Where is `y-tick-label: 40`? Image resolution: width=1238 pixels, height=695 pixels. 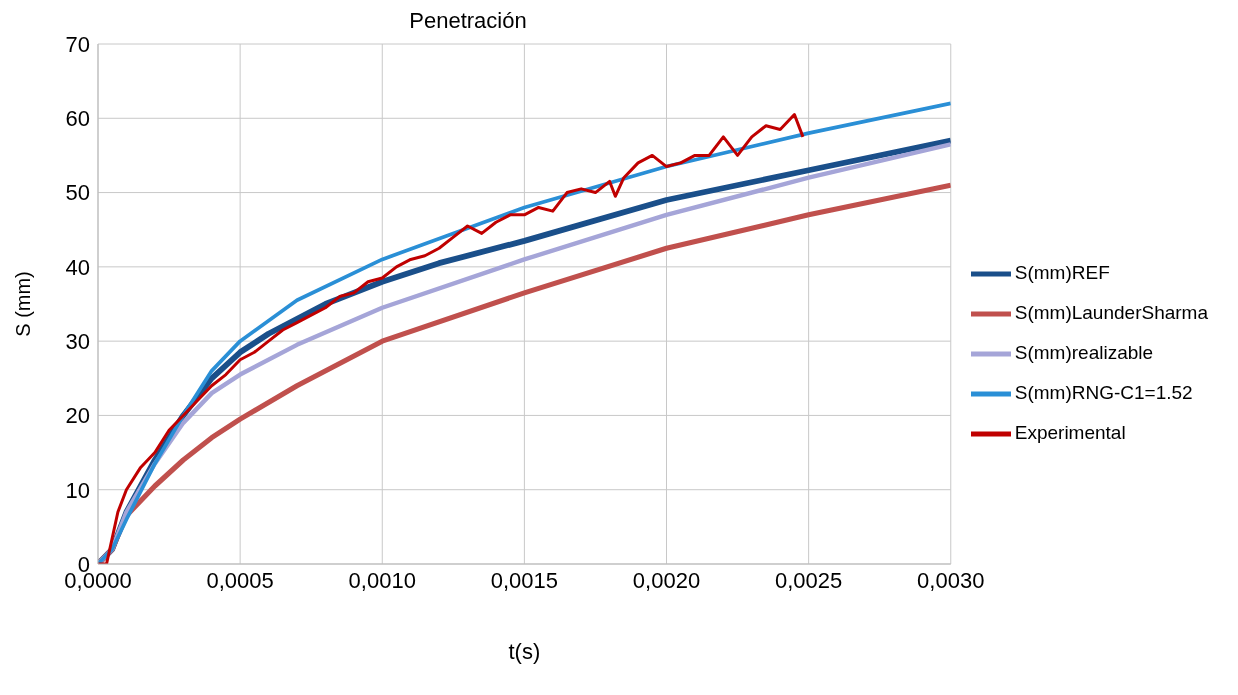 y-tick-label: 40 is located at coordinates (77, 267).